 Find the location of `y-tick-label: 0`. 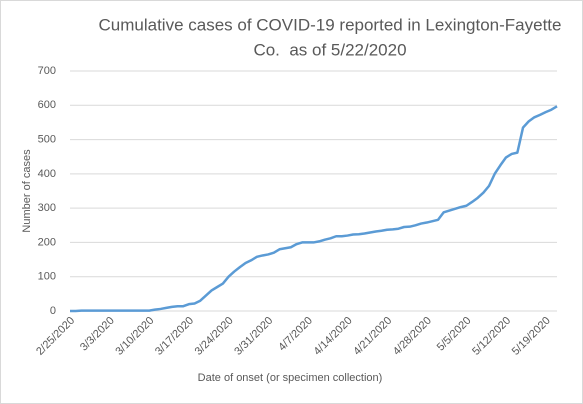

y-tick-label: 0 is located at coordinates (53, 311).